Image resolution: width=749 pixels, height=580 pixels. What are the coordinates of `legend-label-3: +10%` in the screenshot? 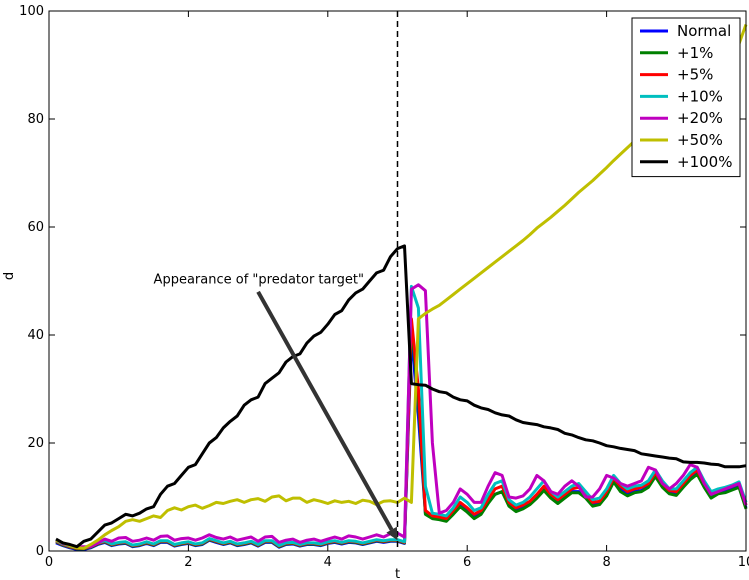 It's located at (700, 96).